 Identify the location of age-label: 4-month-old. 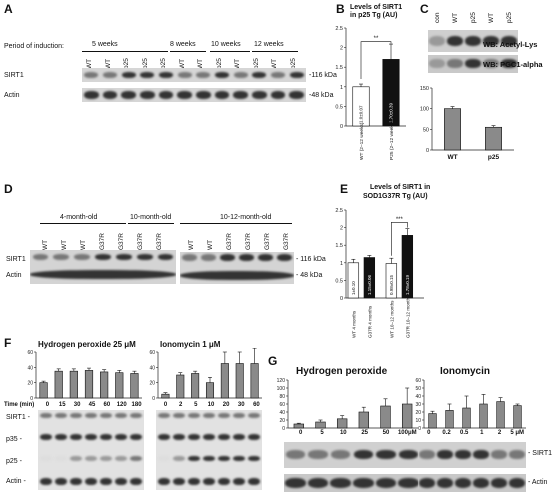
(79, 217).